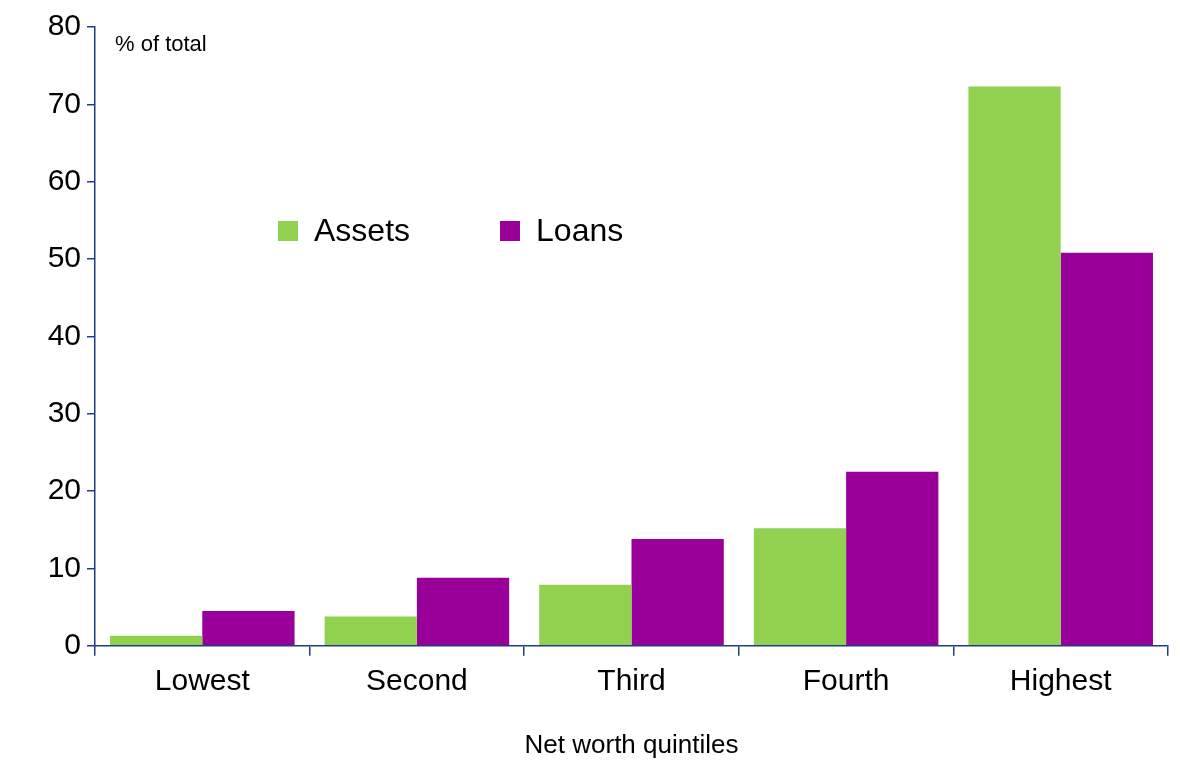 Image resolution: width=1180 pixels, height=771 pixels. Describe the element at coordinates (72, 644) in the screenshot. I see `y-tick-label: 0` at that location.